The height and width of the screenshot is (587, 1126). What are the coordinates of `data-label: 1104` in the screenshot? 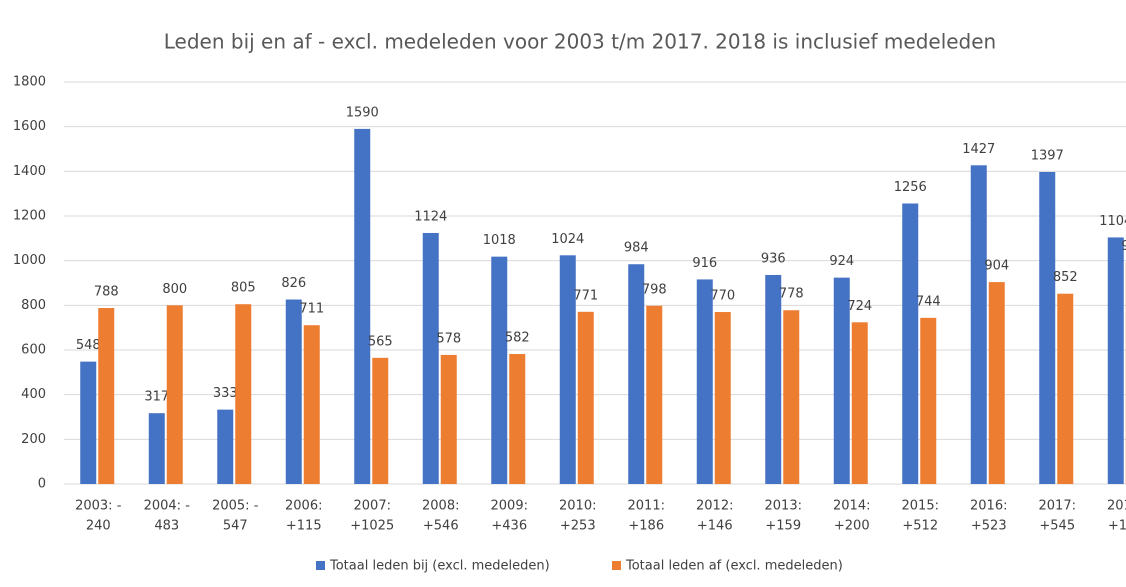 It's located at (1112, 221).